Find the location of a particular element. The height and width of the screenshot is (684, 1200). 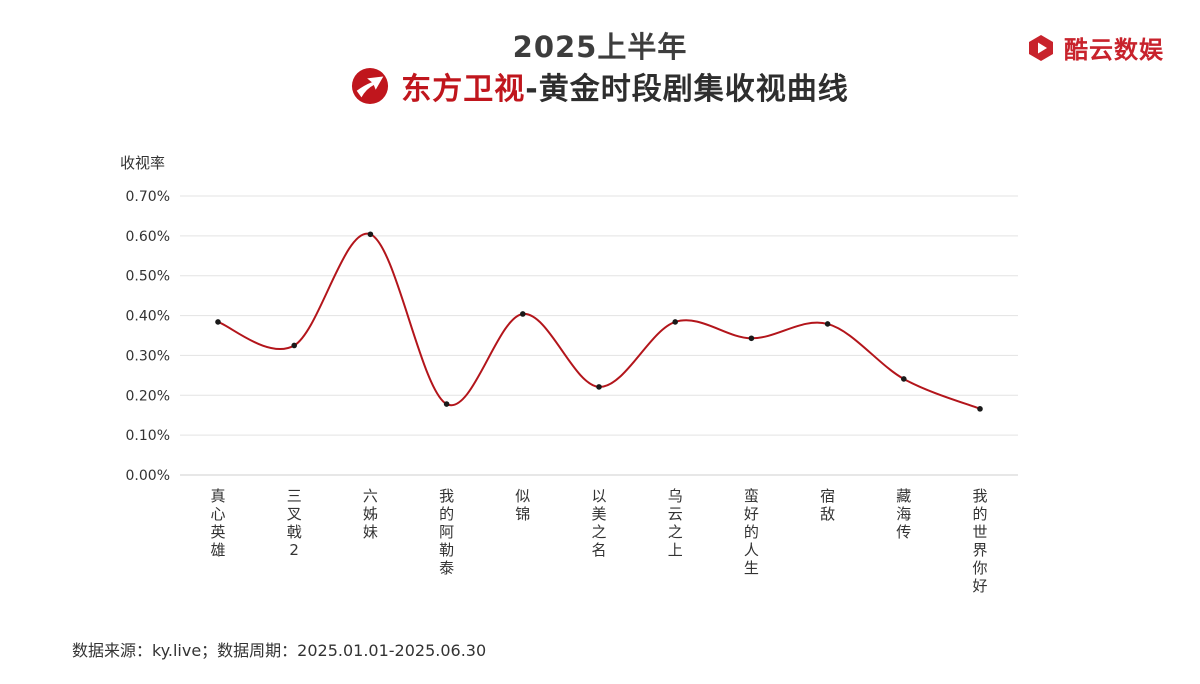

x-category-label: 我的世界你好 is located at coordinates (979, 541).